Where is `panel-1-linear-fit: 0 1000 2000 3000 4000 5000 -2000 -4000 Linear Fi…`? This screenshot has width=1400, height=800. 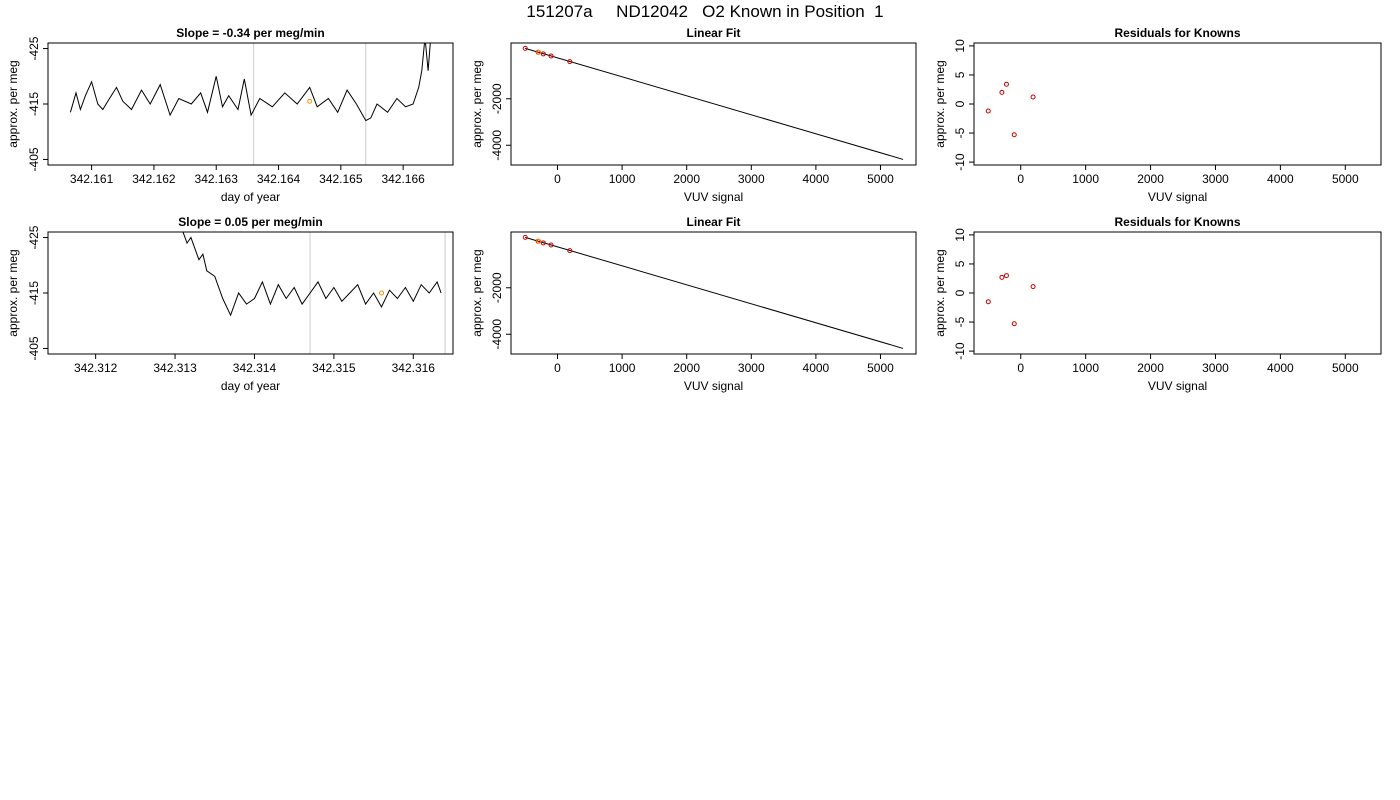
panel-1-linear-fit: 0 1000 2000 3000 4000 5000 -2000 -4000 Linear Fi… is located at coordinates (693, 115).